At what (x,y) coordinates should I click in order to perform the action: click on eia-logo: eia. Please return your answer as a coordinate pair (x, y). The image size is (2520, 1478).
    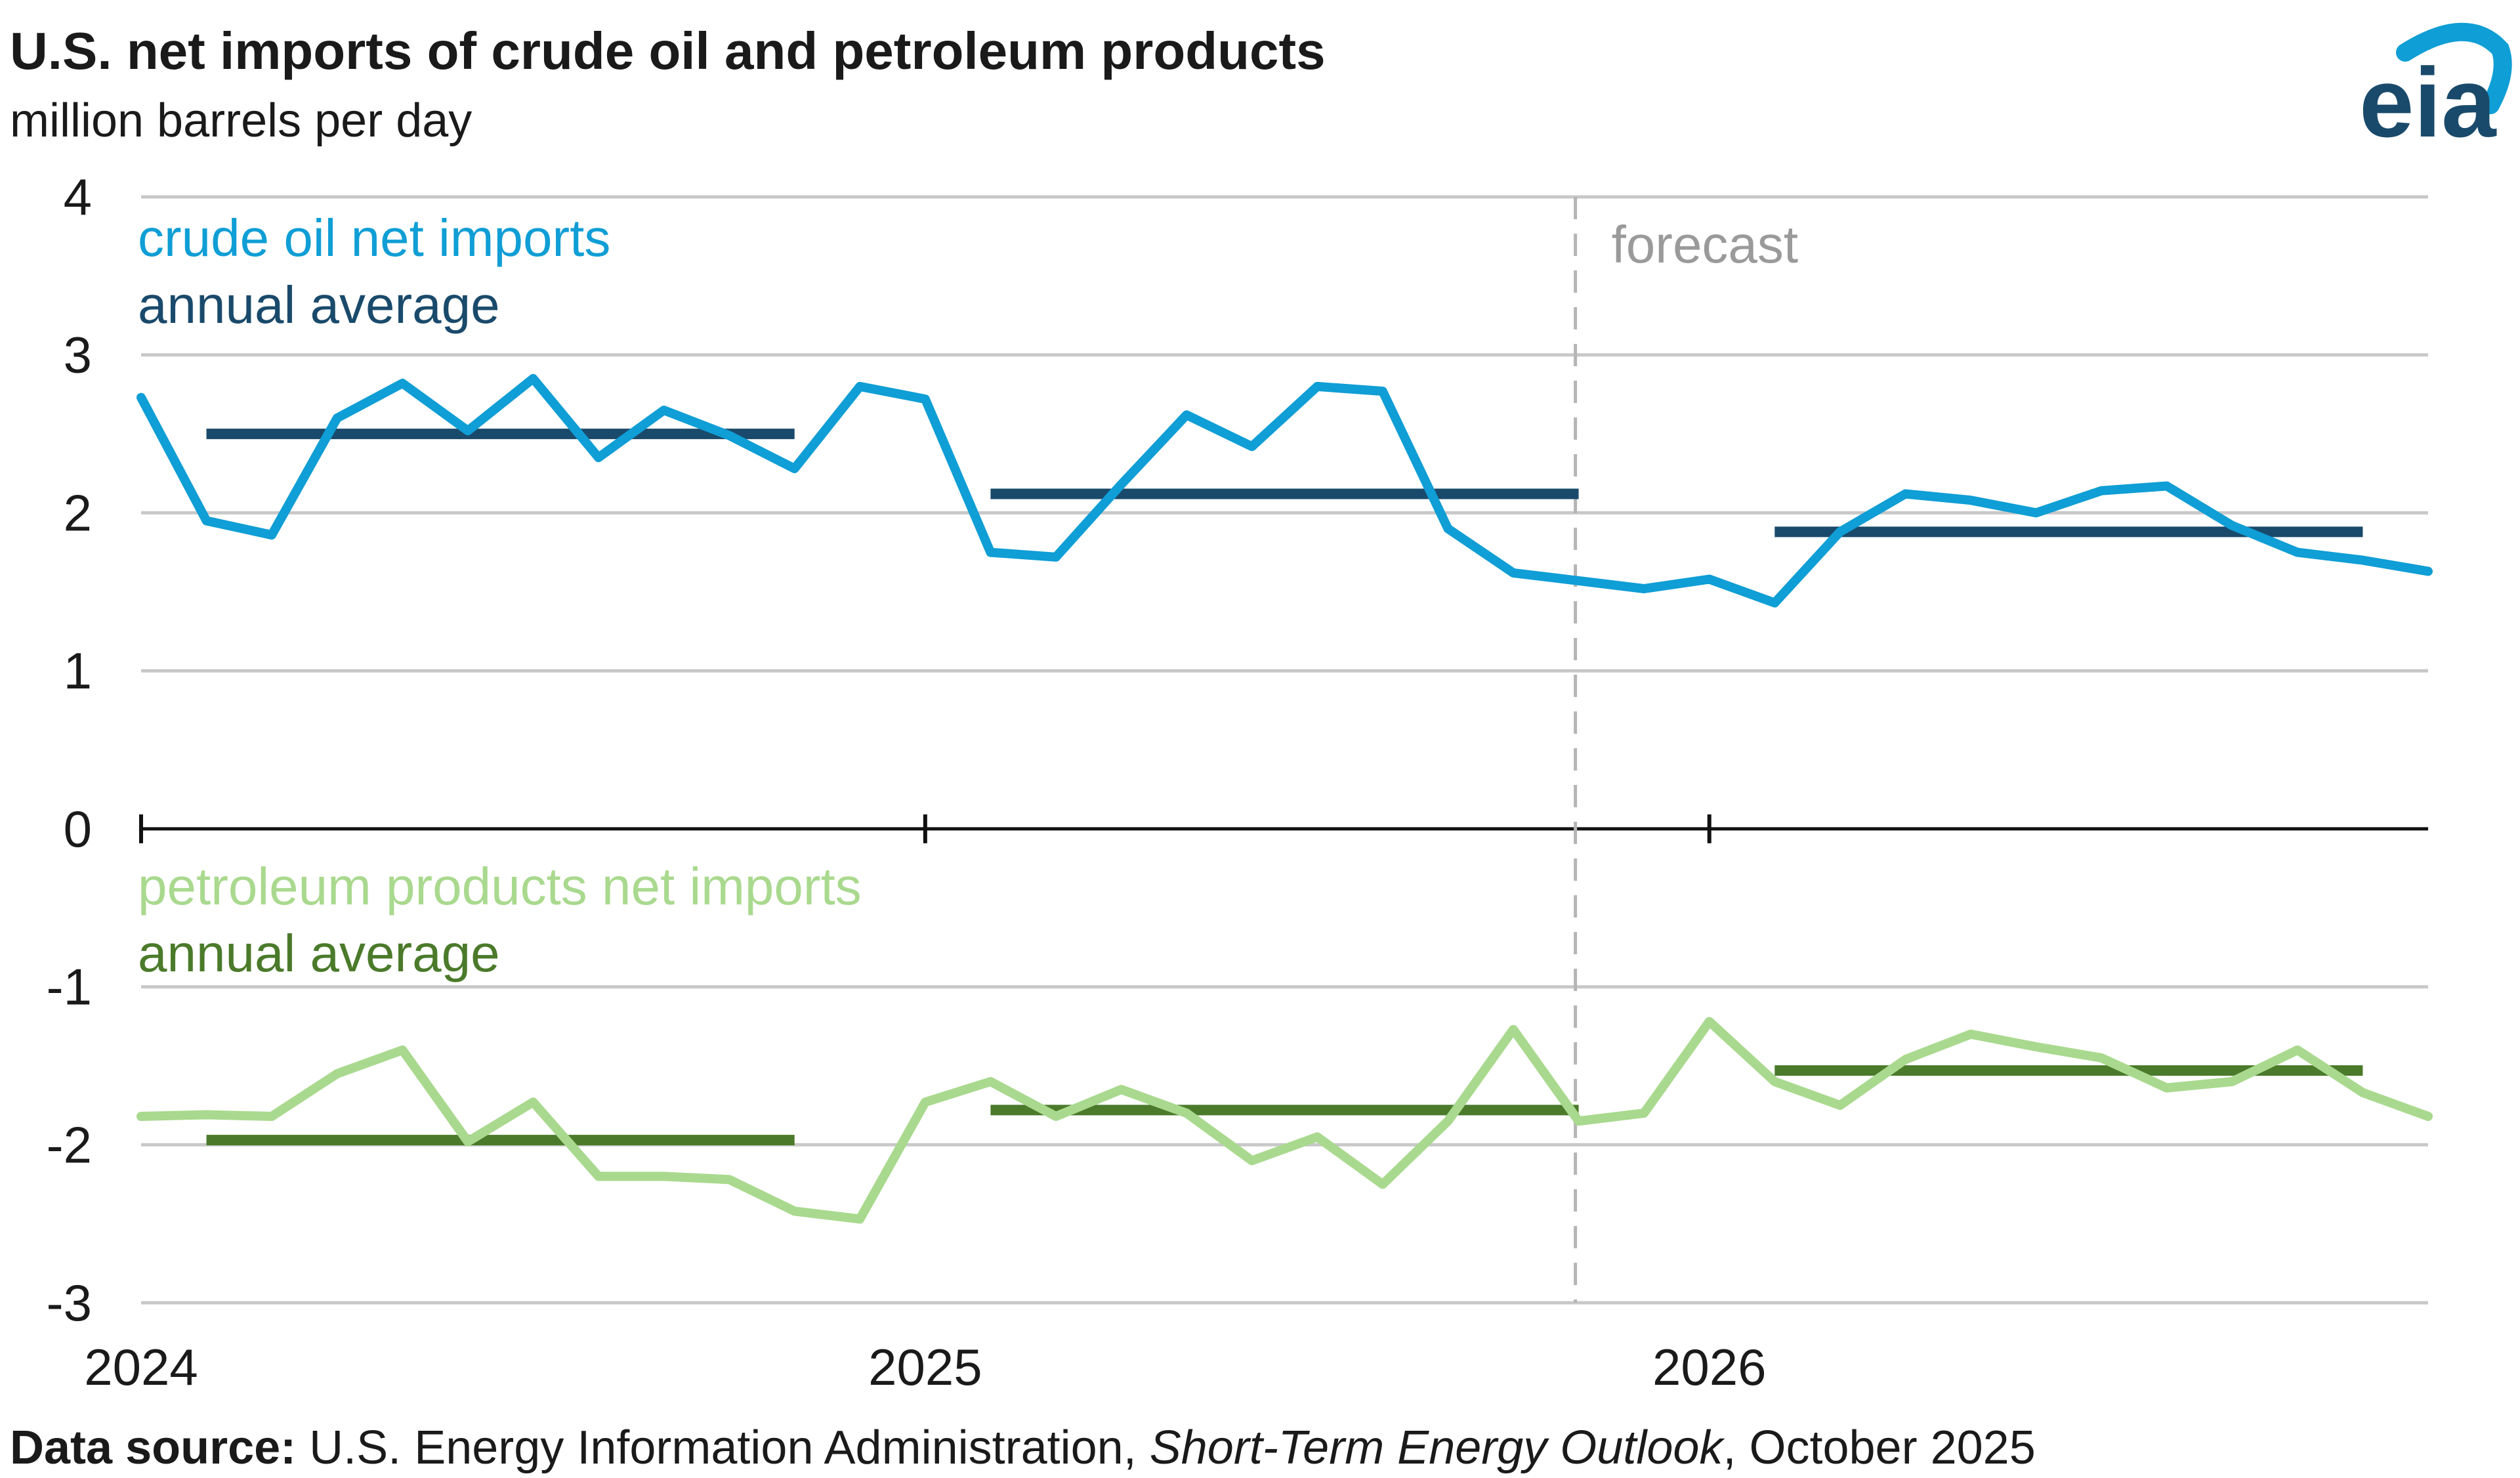
    Looking at the image, I should click on (2435, 90).